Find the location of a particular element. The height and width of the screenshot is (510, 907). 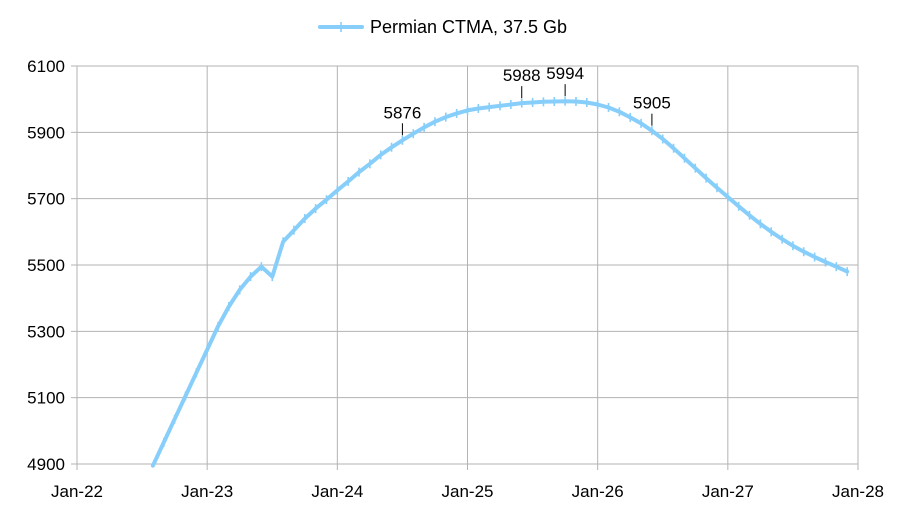

y-tick-label: 5100 is located at coordinates (46, 398).